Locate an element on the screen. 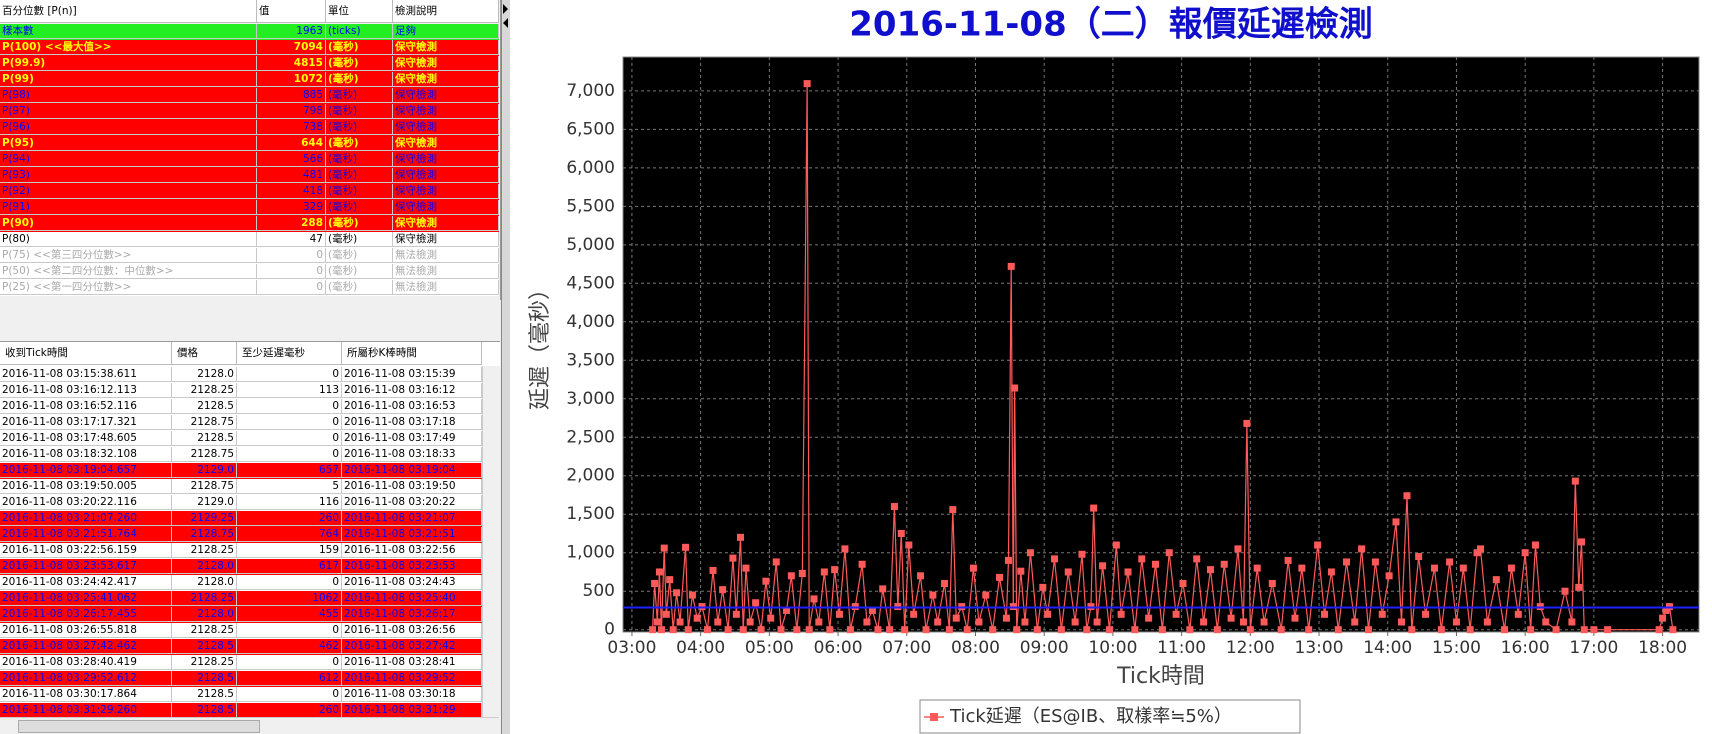  x-tick-label: 06:00 is located at coordinates (838, 648).